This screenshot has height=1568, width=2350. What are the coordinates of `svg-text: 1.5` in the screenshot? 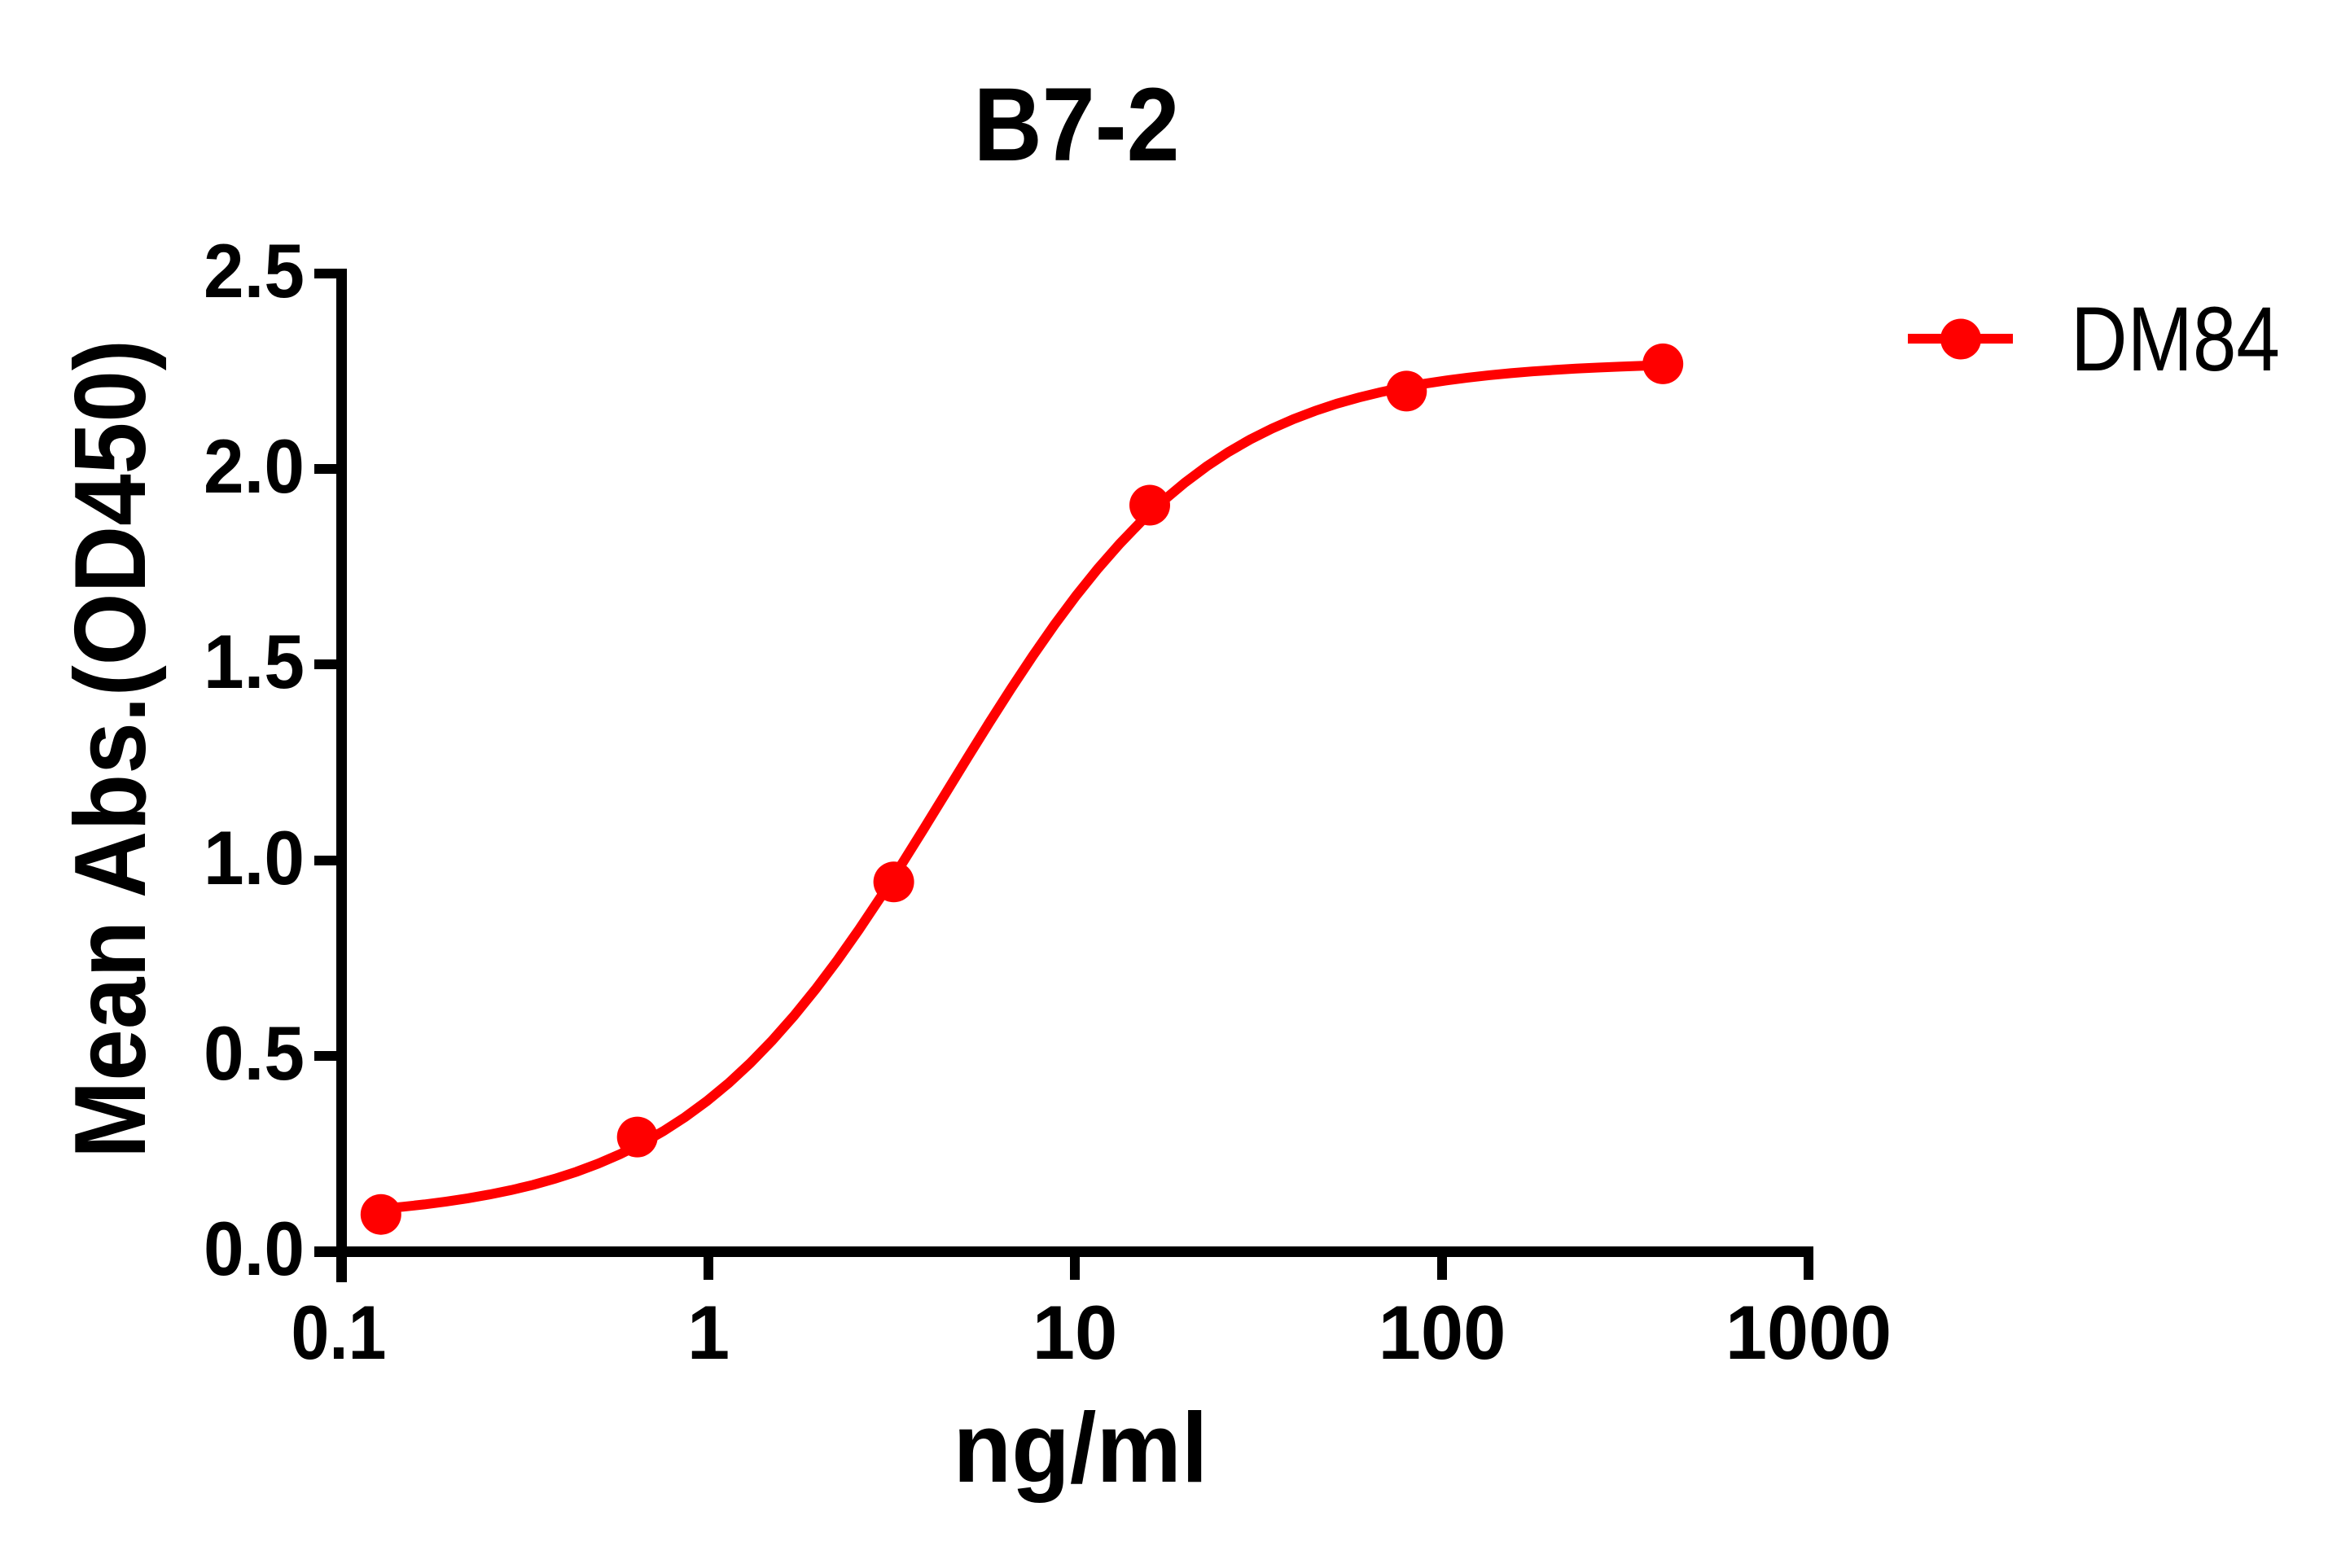 It's located at (254, 661).